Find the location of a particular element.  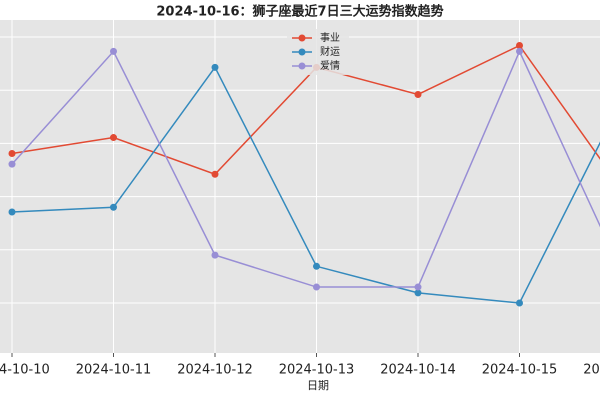

x-tick-label: 2024-10-15 is located at coordinates (520, 370).